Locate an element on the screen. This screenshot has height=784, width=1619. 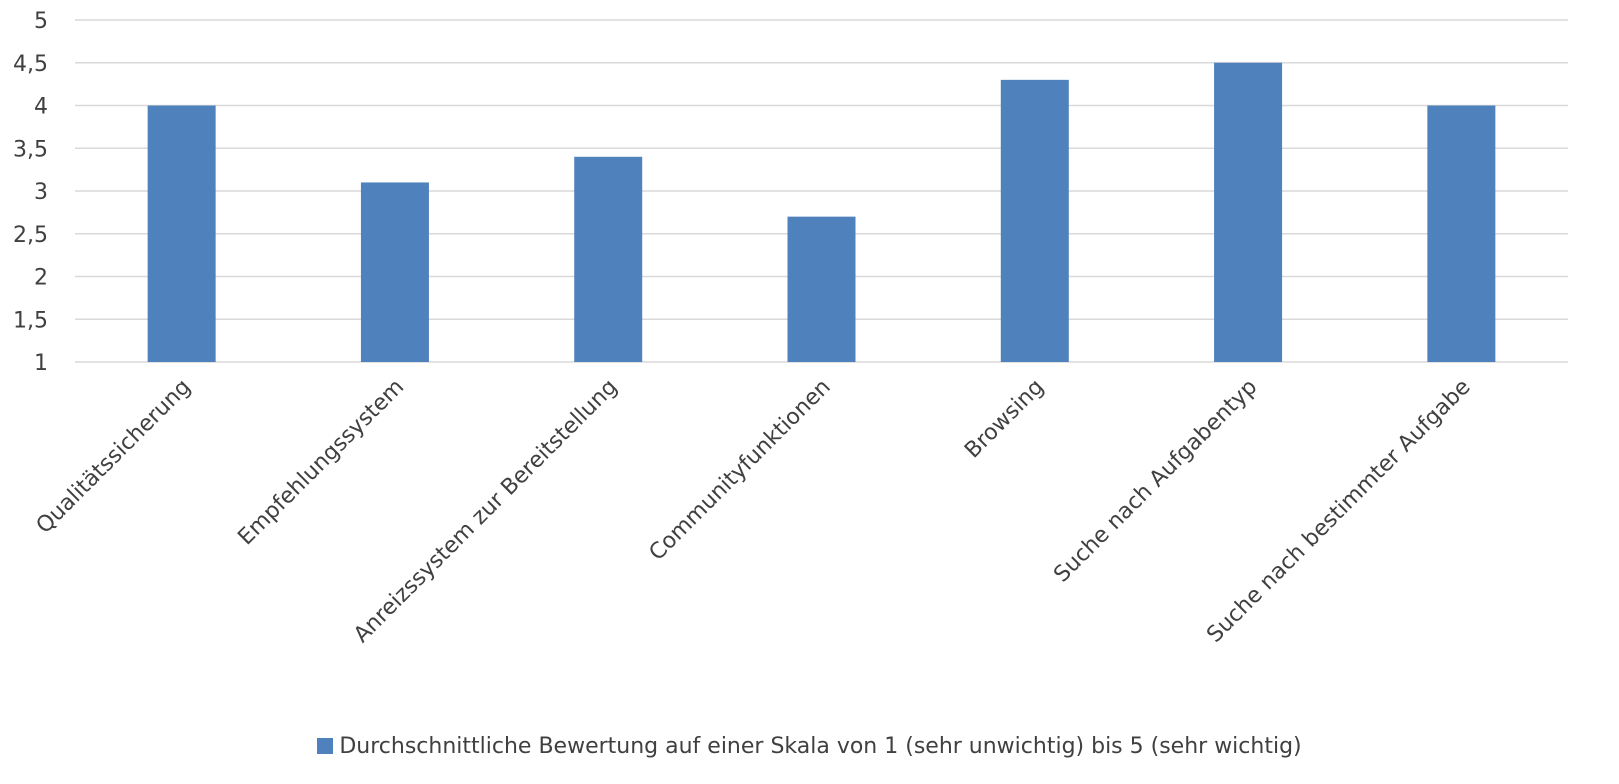
x-category-label: Anreizssystem zur Bereitstellung is located at coordinates (485, 511).